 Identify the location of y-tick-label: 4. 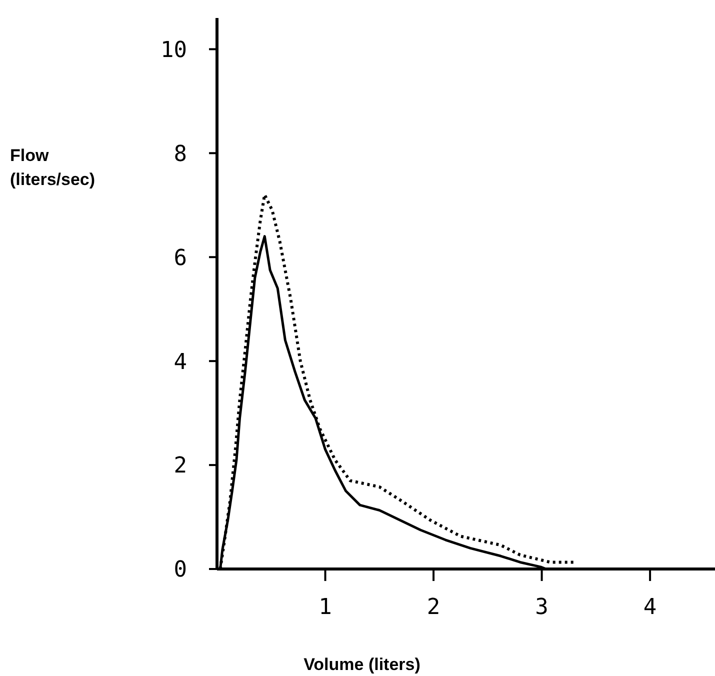
(180, 362).